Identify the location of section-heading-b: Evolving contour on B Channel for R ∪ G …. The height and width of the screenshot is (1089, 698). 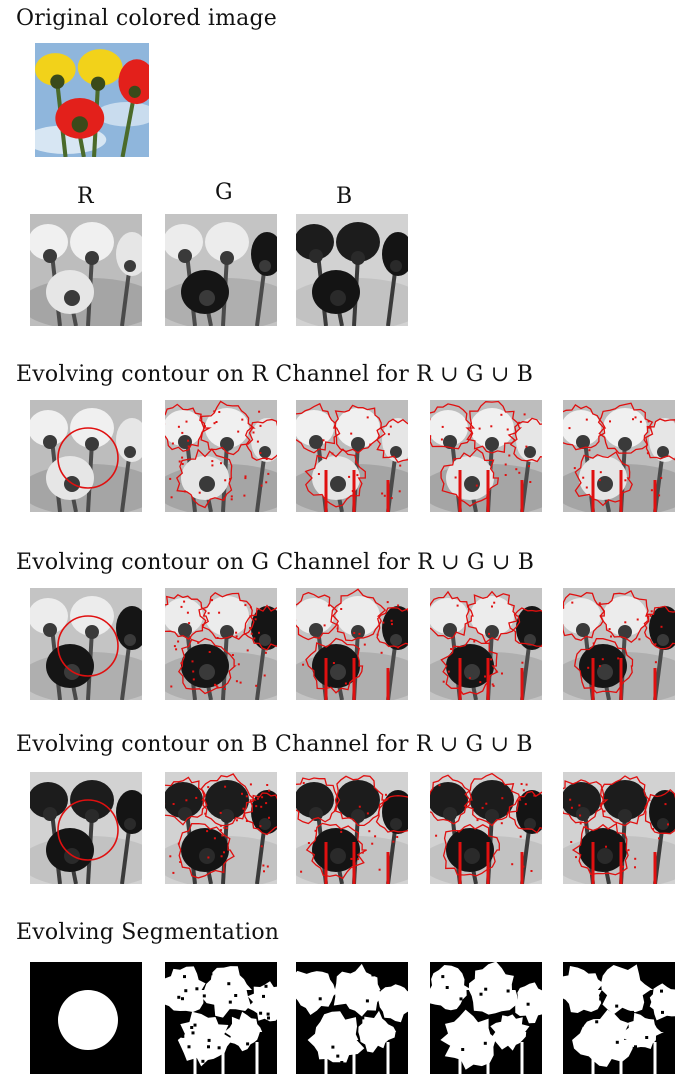
(274, 744).